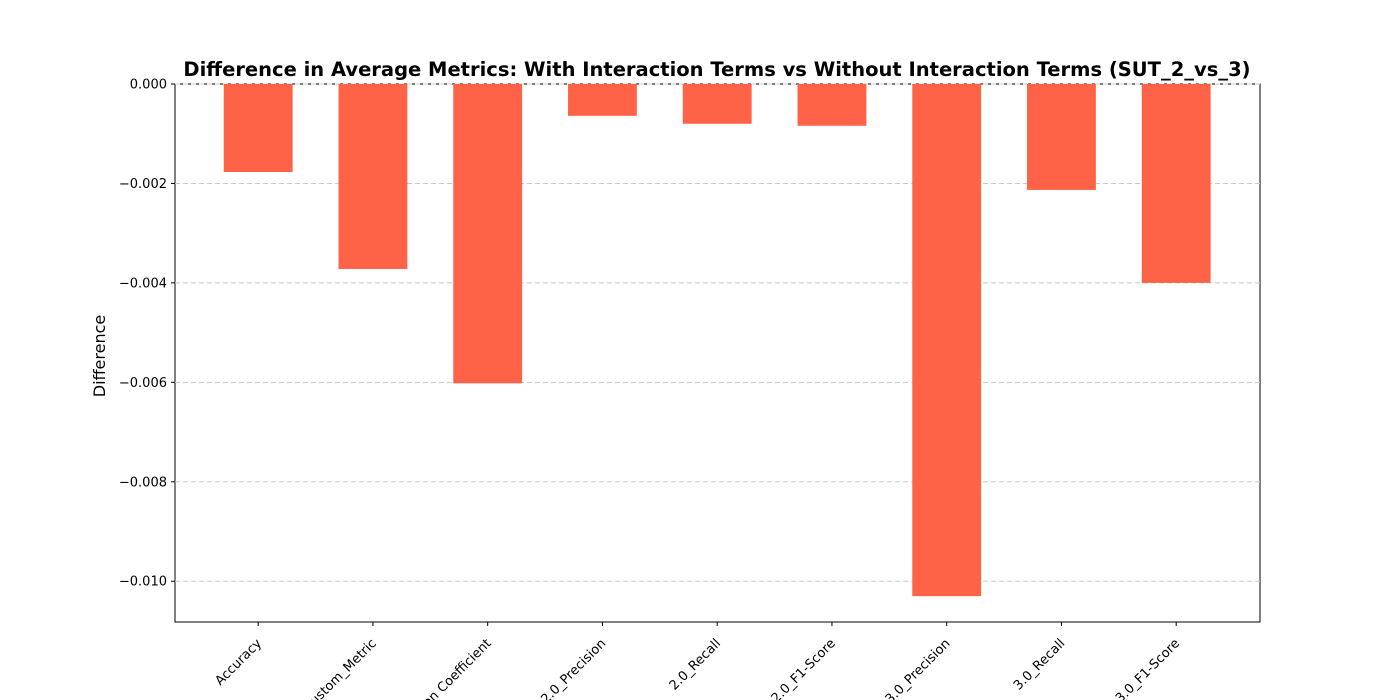 The image size is (1400, 700). I want to click on y-tick-label: −0.006, so click(143, 383).